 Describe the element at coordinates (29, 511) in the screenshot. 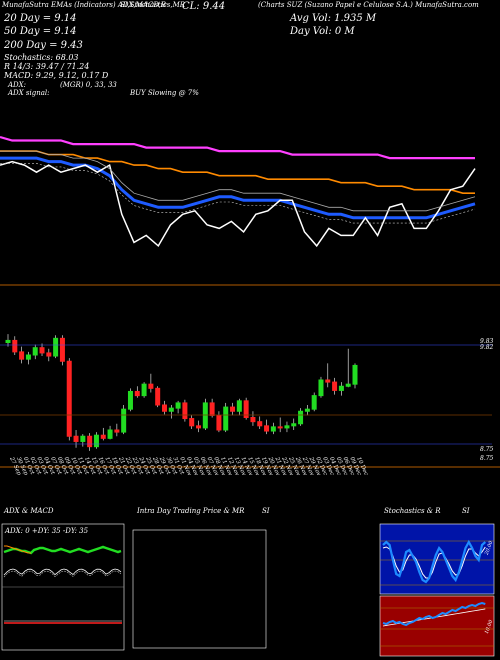

I see `adx-macd-title: ADX & MACD` at that location.